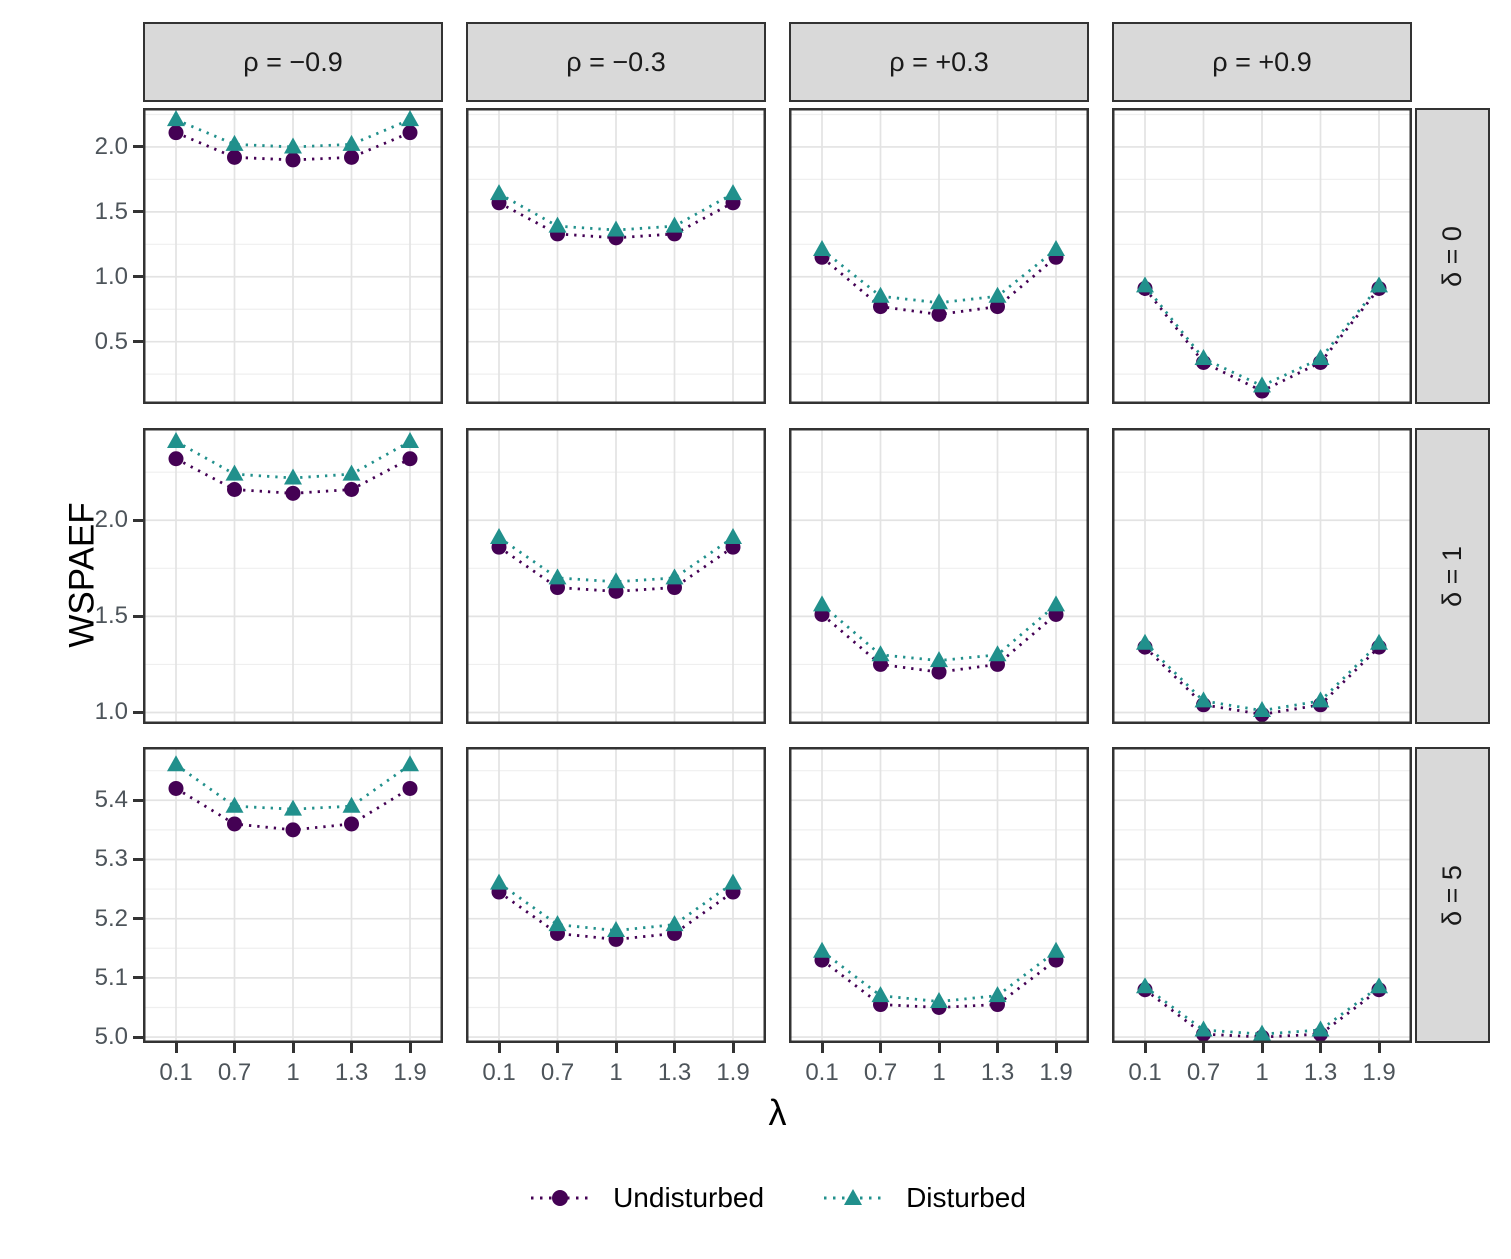 This screenshot has width=1511, height=1259. What do you see at coordinates (853, 1196) in the screenshot?
I see `triangle-marker-icon` at bounding box center [853, 1196].